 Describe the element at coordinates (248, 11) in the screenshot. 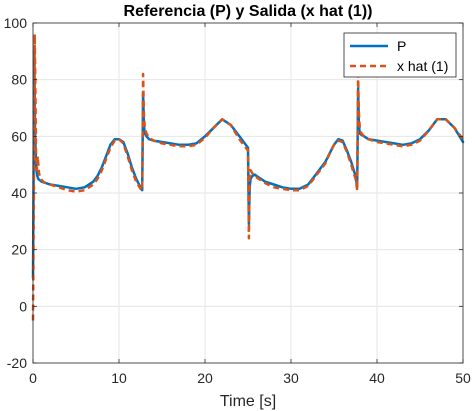

I see `chart-title: Referencia (P) y Salida (x hat (1))` at that location.